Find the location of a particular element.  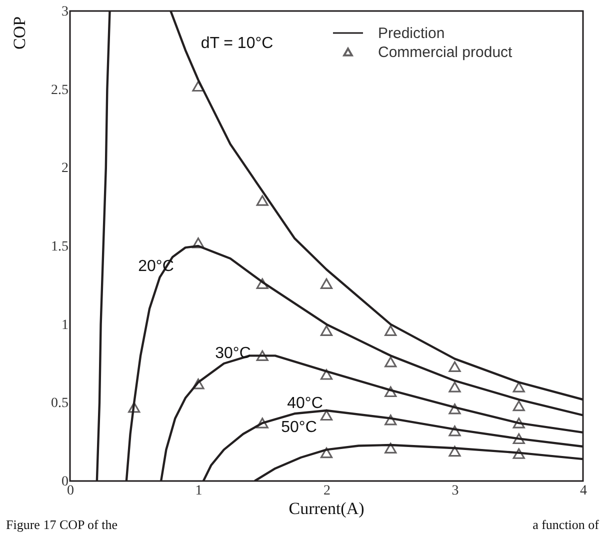

x-tick-label: 4 is located at coordinates (583, 491).